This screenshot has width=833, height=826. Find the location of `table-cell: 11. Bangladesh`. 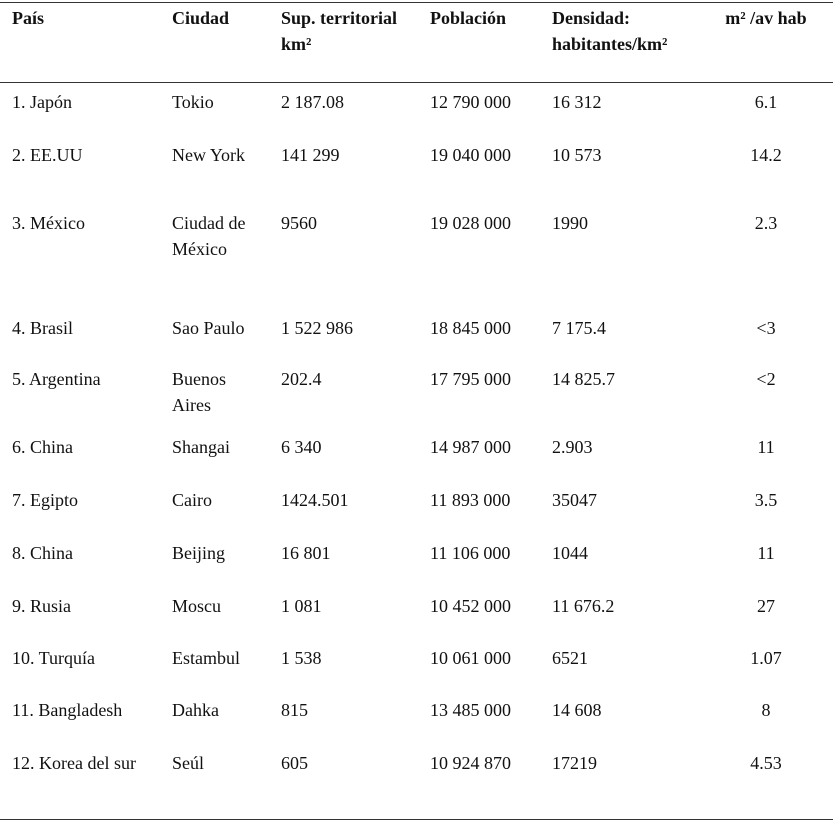

table-cell: 11. Bangladesh is located at coordinates (67, 710).